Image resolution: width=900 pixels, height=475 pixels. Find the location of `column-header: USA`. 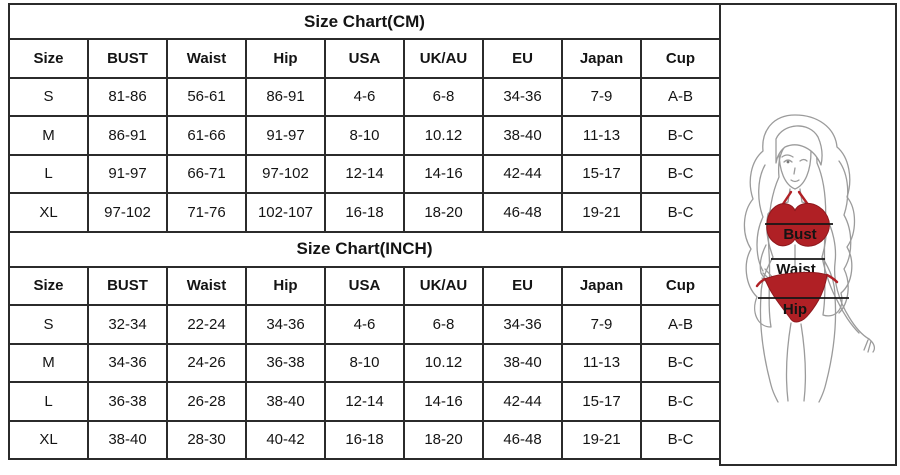

column-header: USA is located at coordinates (364, 285).